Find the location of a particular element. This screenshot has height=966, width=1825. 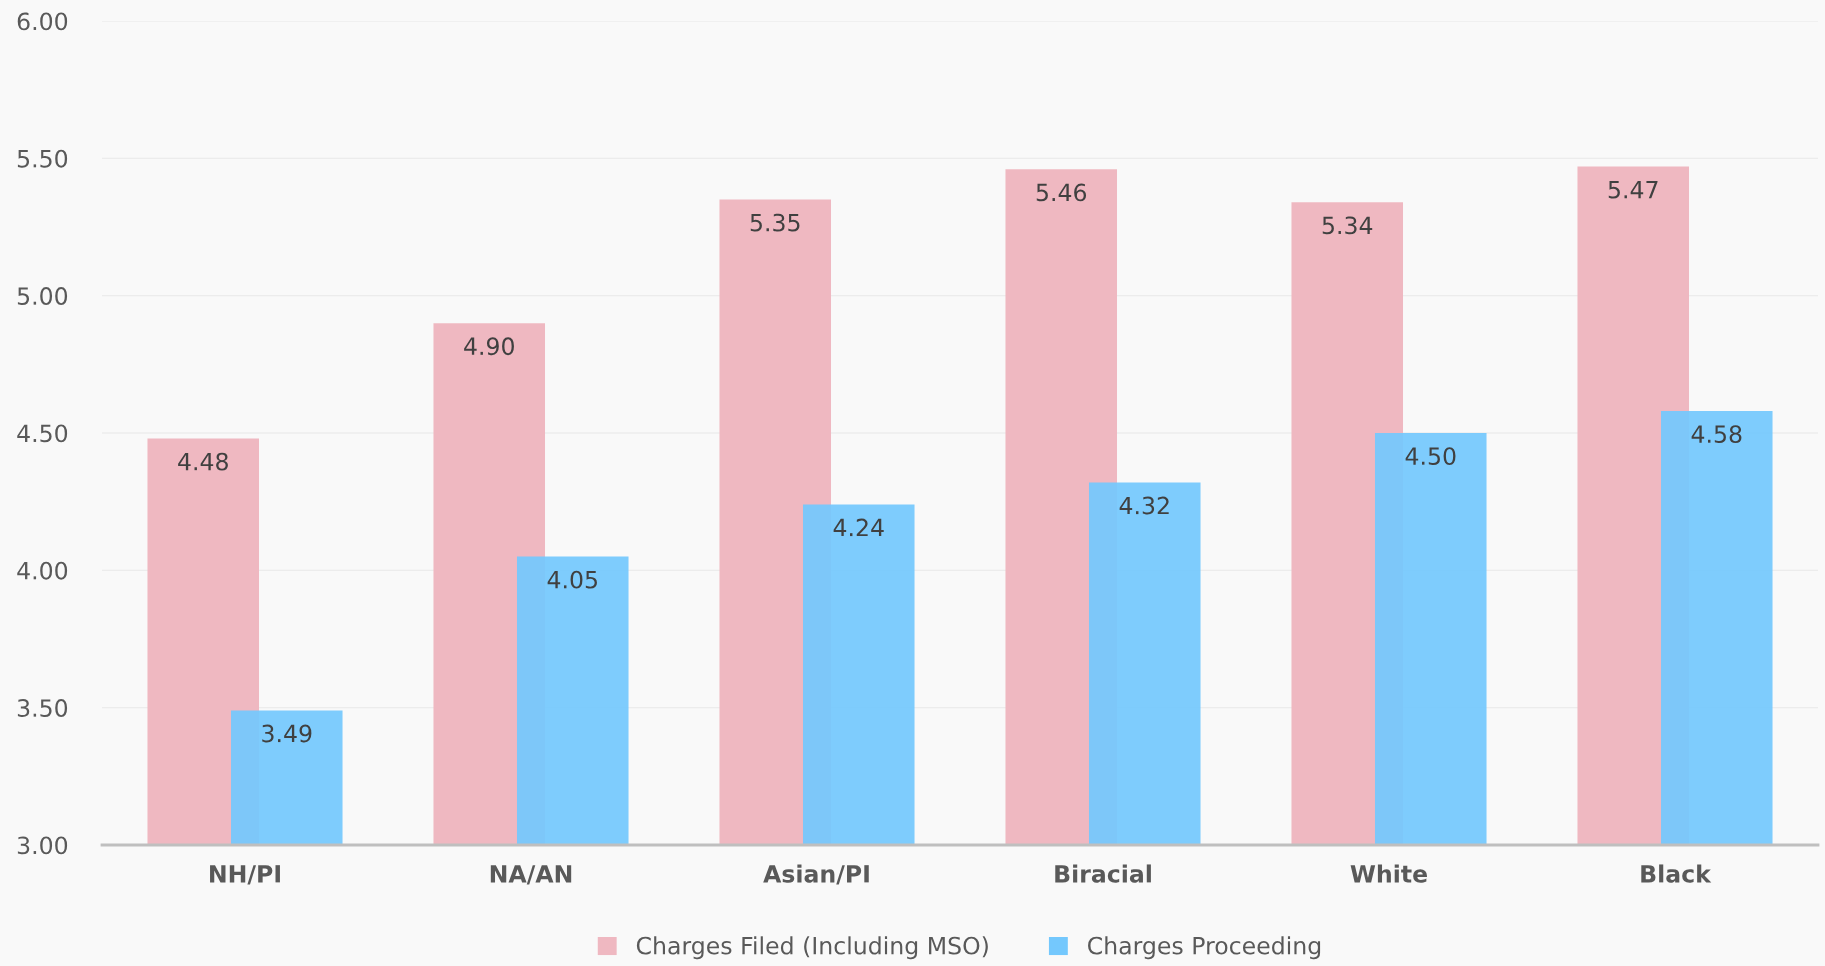

data-label: 5.35 is located at coordinates (775, 222).